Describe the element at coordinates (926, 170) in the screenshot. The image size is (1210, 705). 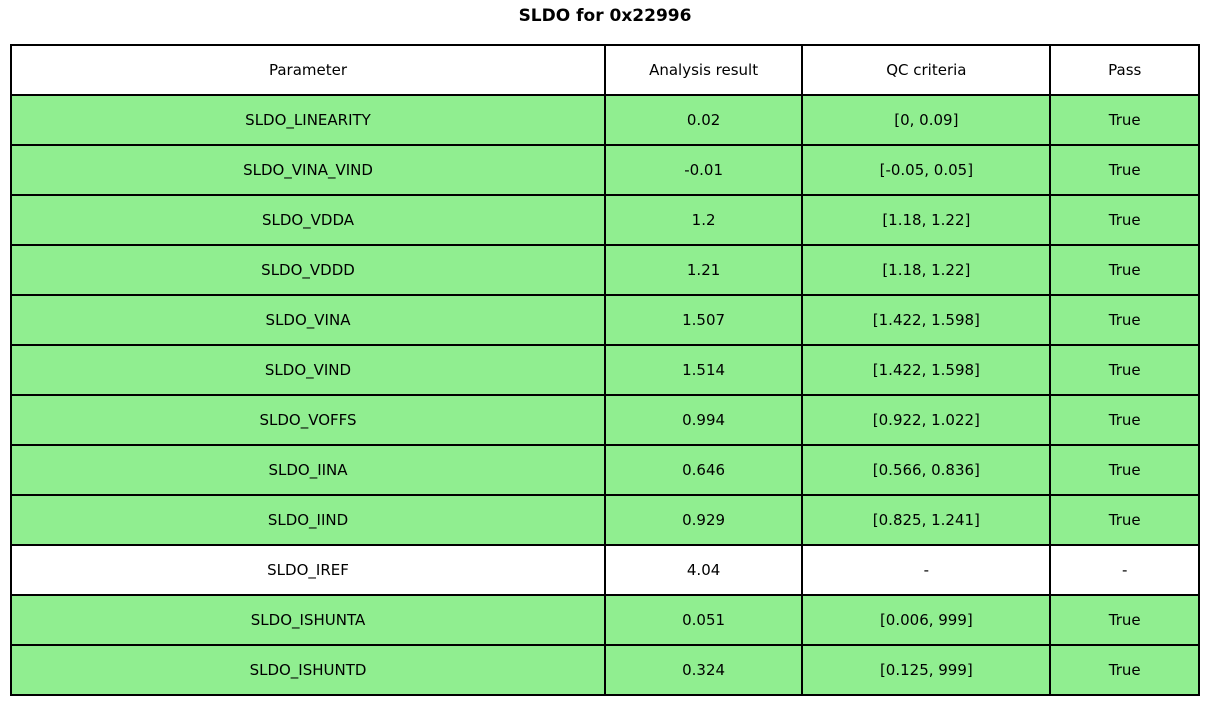
I see `qc-criteria-cell: [-0.05, 0.05]` at that location.